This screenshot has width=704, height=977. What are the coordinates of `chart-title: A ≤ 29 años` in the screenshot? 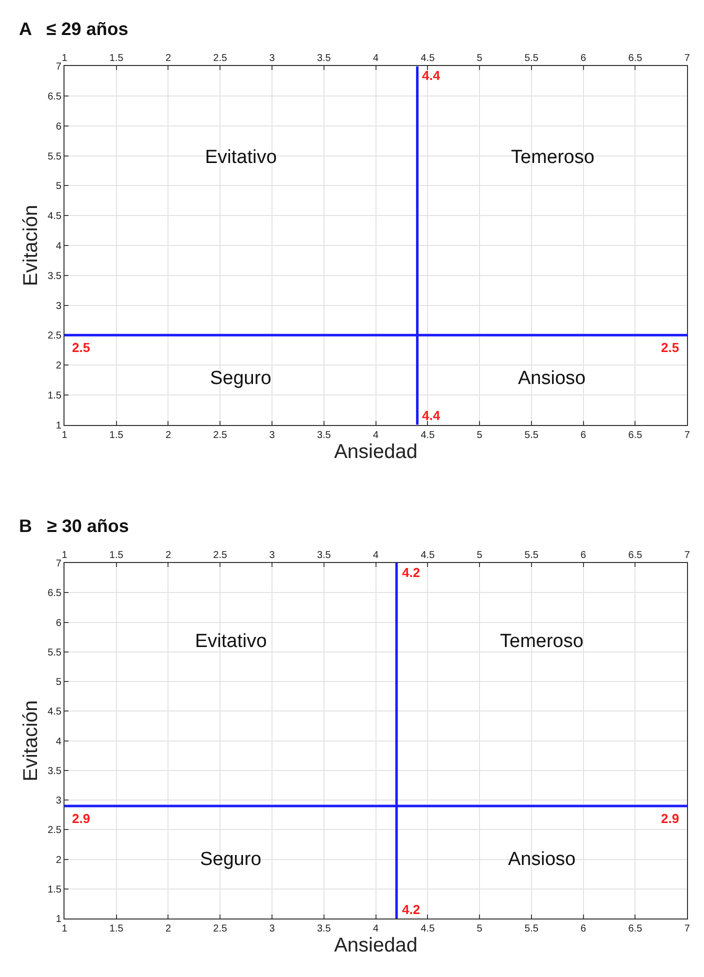 It's located at (73, 29).